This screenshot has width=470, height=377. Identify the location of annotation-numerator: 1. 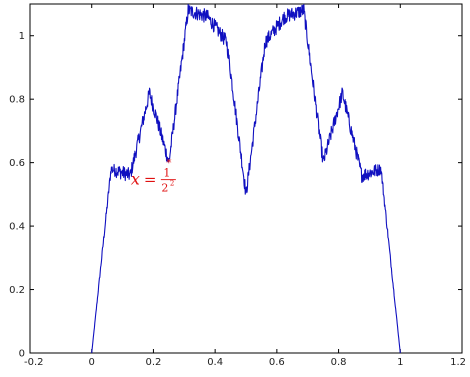
(166, 173).